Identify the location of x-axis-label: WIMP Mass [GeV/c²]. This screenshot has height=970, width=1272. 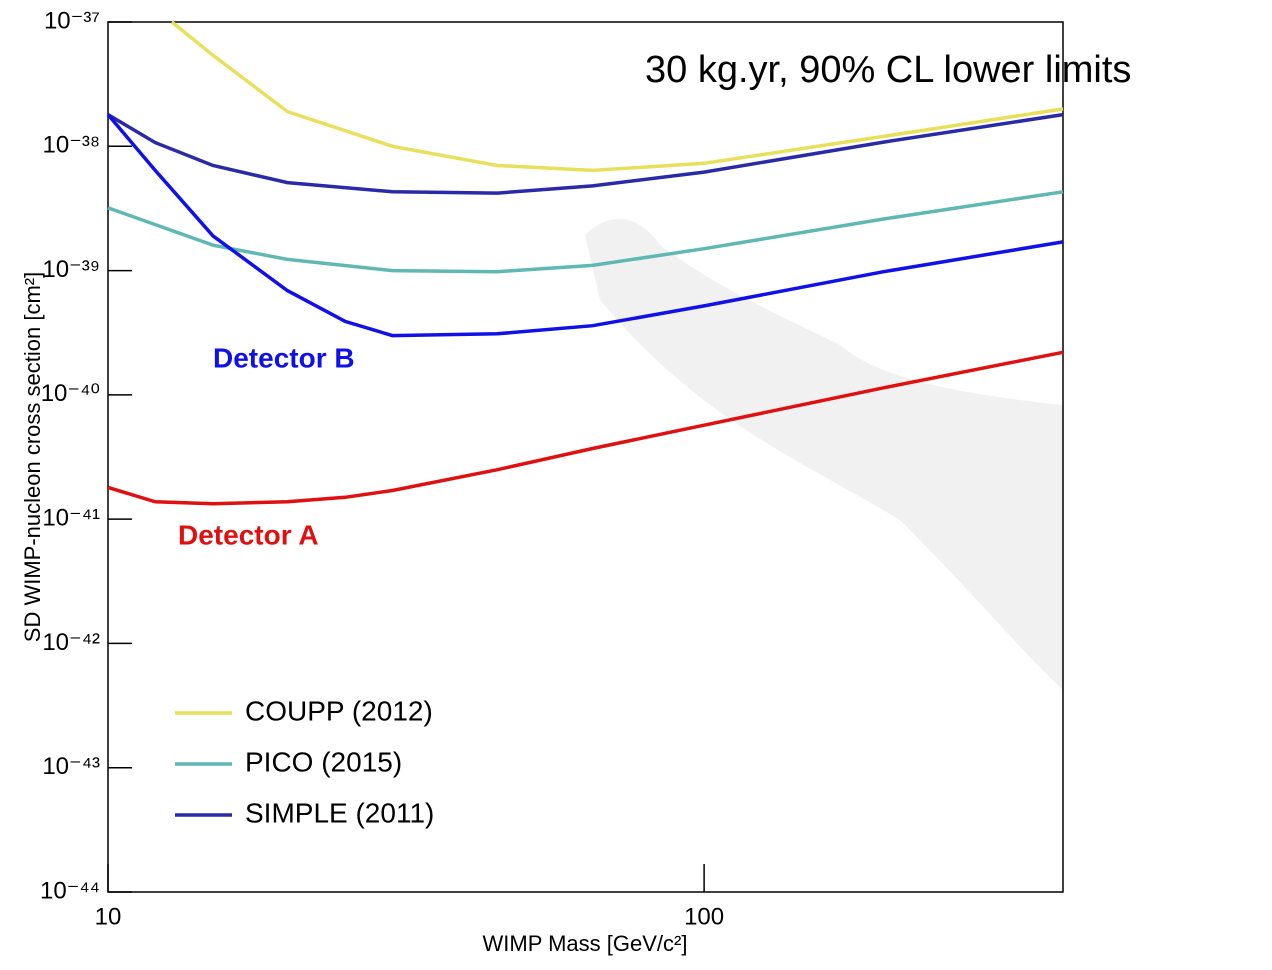
(585, 943).